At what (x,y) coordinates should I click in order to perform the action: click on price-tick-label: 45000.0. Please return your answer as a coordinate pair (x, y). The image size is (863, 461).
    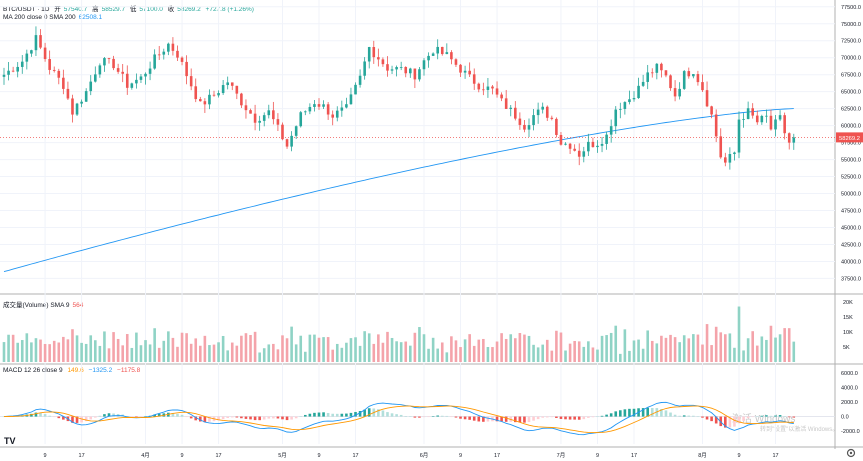
    Looking at the image, I should click on (851, 228).